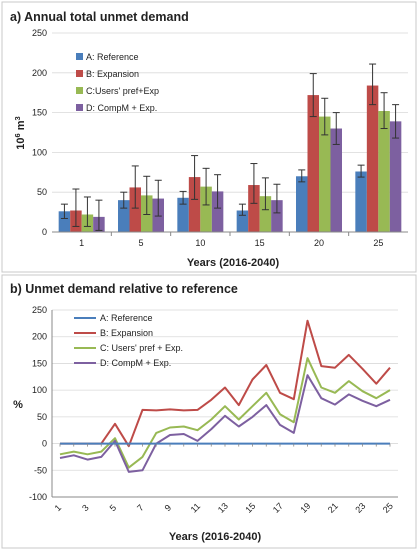 The height and width of the screenshot is (555, 419). I want to click on panel-a-ytick: 0, so click(44, 232).